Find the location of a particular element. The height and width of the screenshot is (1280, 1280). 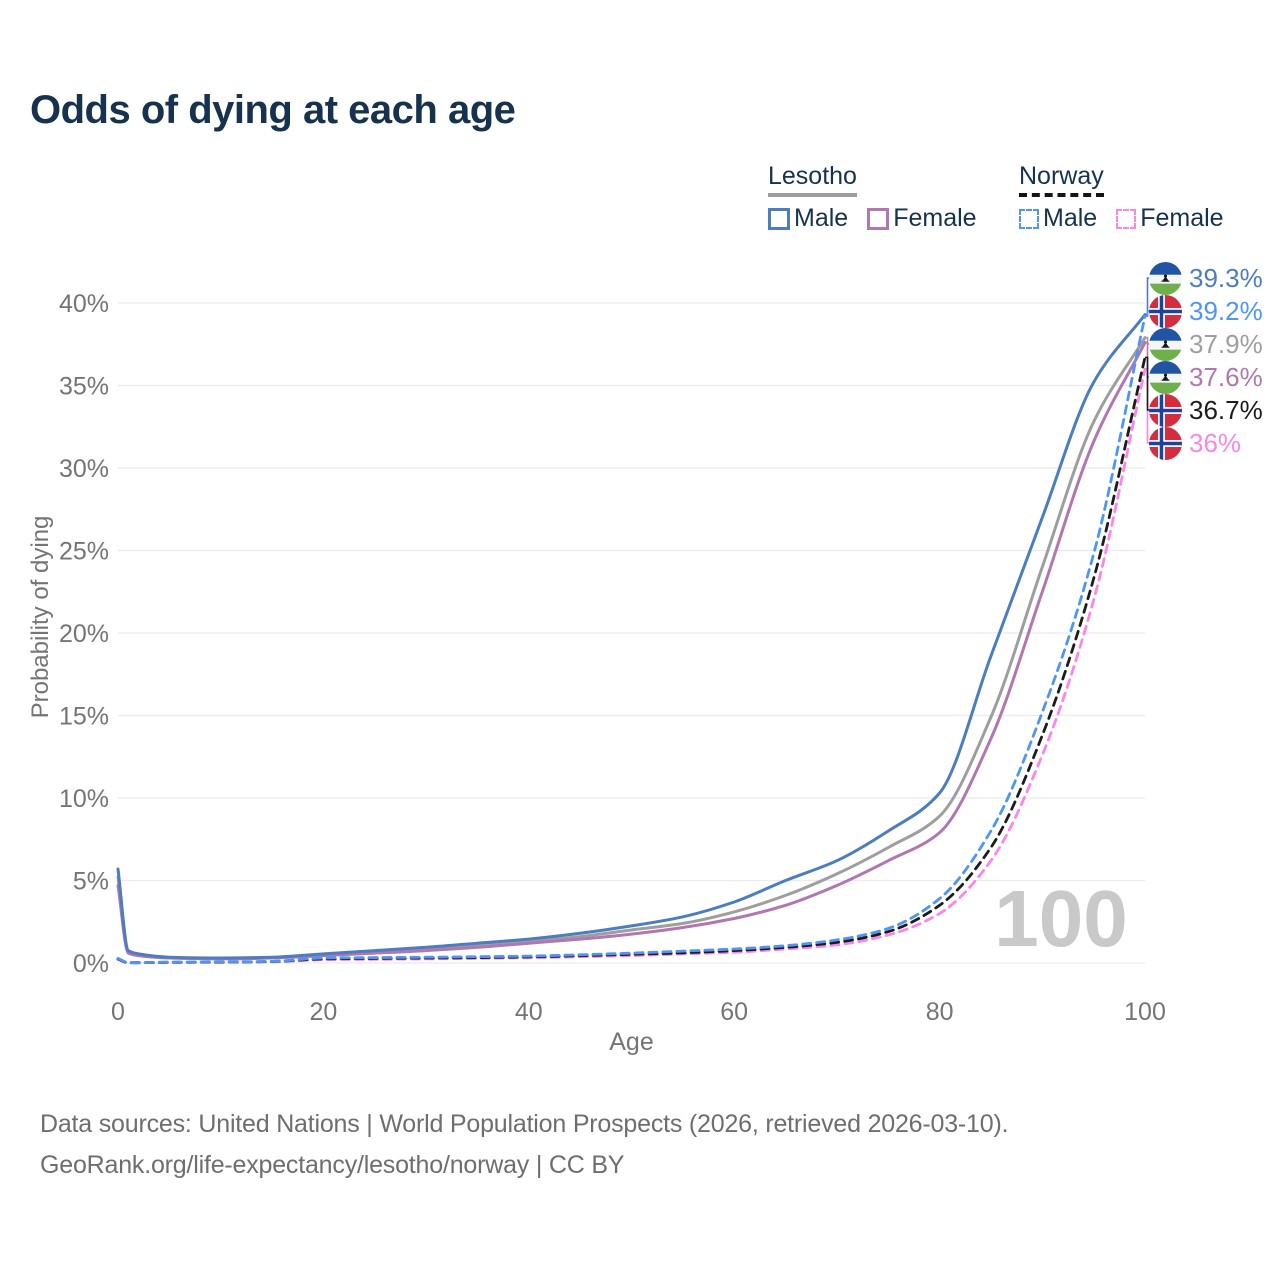

end-label-value: 36% is located at coordinates (1215, 442).